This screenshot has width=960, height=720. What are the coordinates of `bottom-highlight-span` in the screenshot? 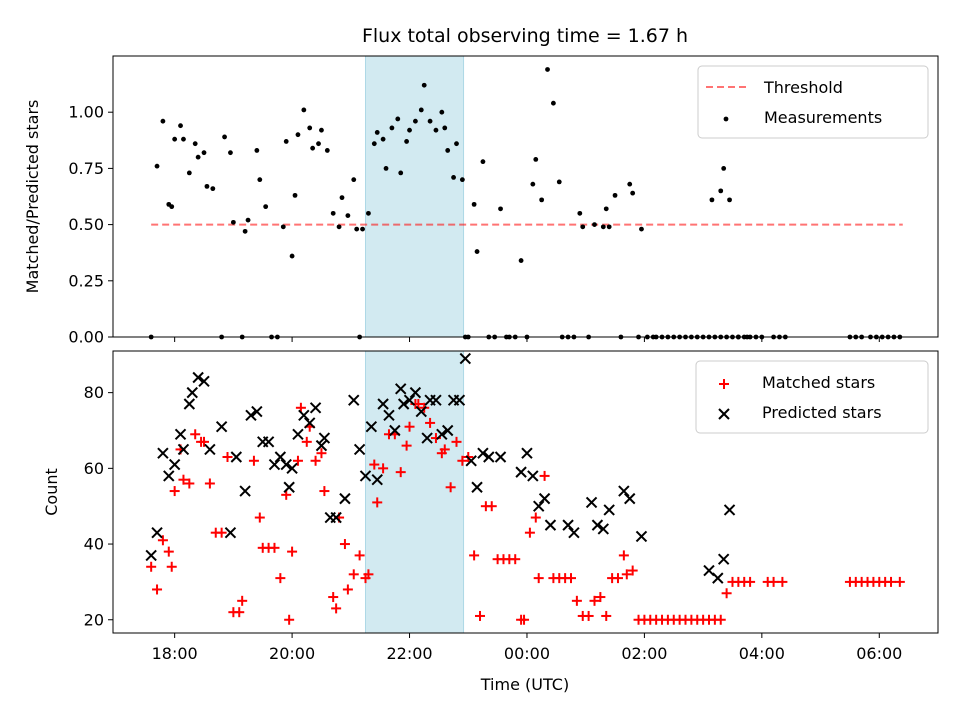 It's located at (414, 492).